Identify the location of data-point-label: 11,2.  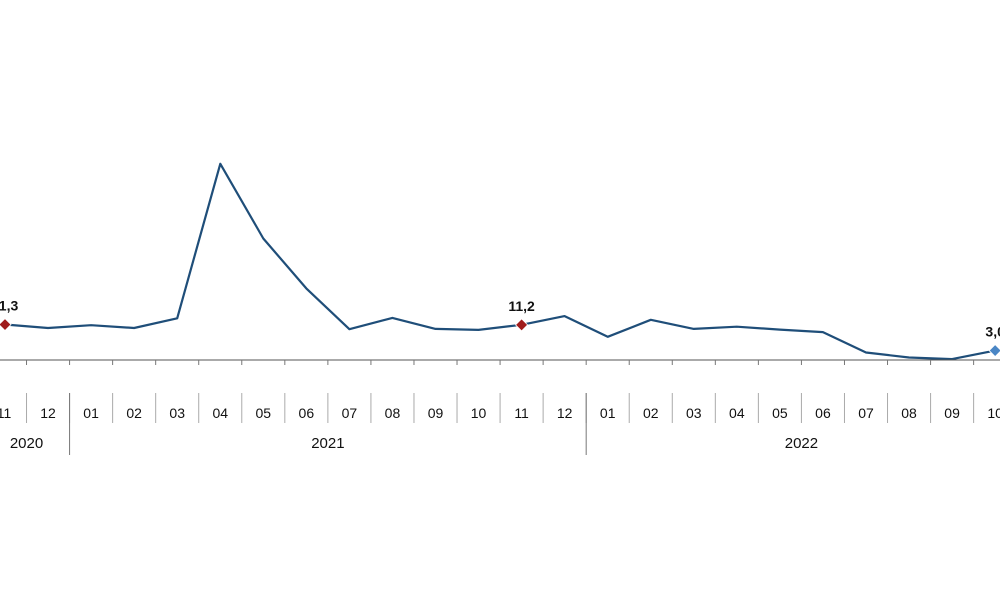
(521, 306).